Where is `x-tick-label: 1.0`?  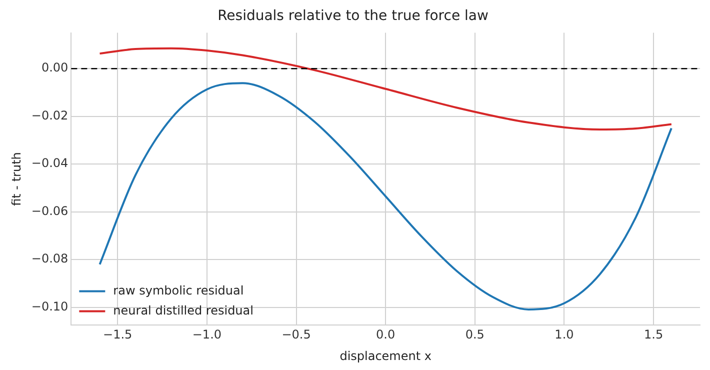
x-tick-label: 1.0 is located at coordinates (564, 335).